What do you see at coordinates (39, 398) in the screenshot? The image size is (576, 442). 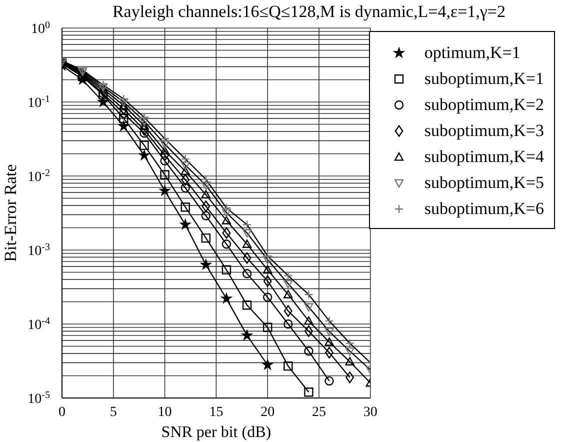 I see `y-tick-label: 10$^{-5}$` at bounding box center [39, 398].